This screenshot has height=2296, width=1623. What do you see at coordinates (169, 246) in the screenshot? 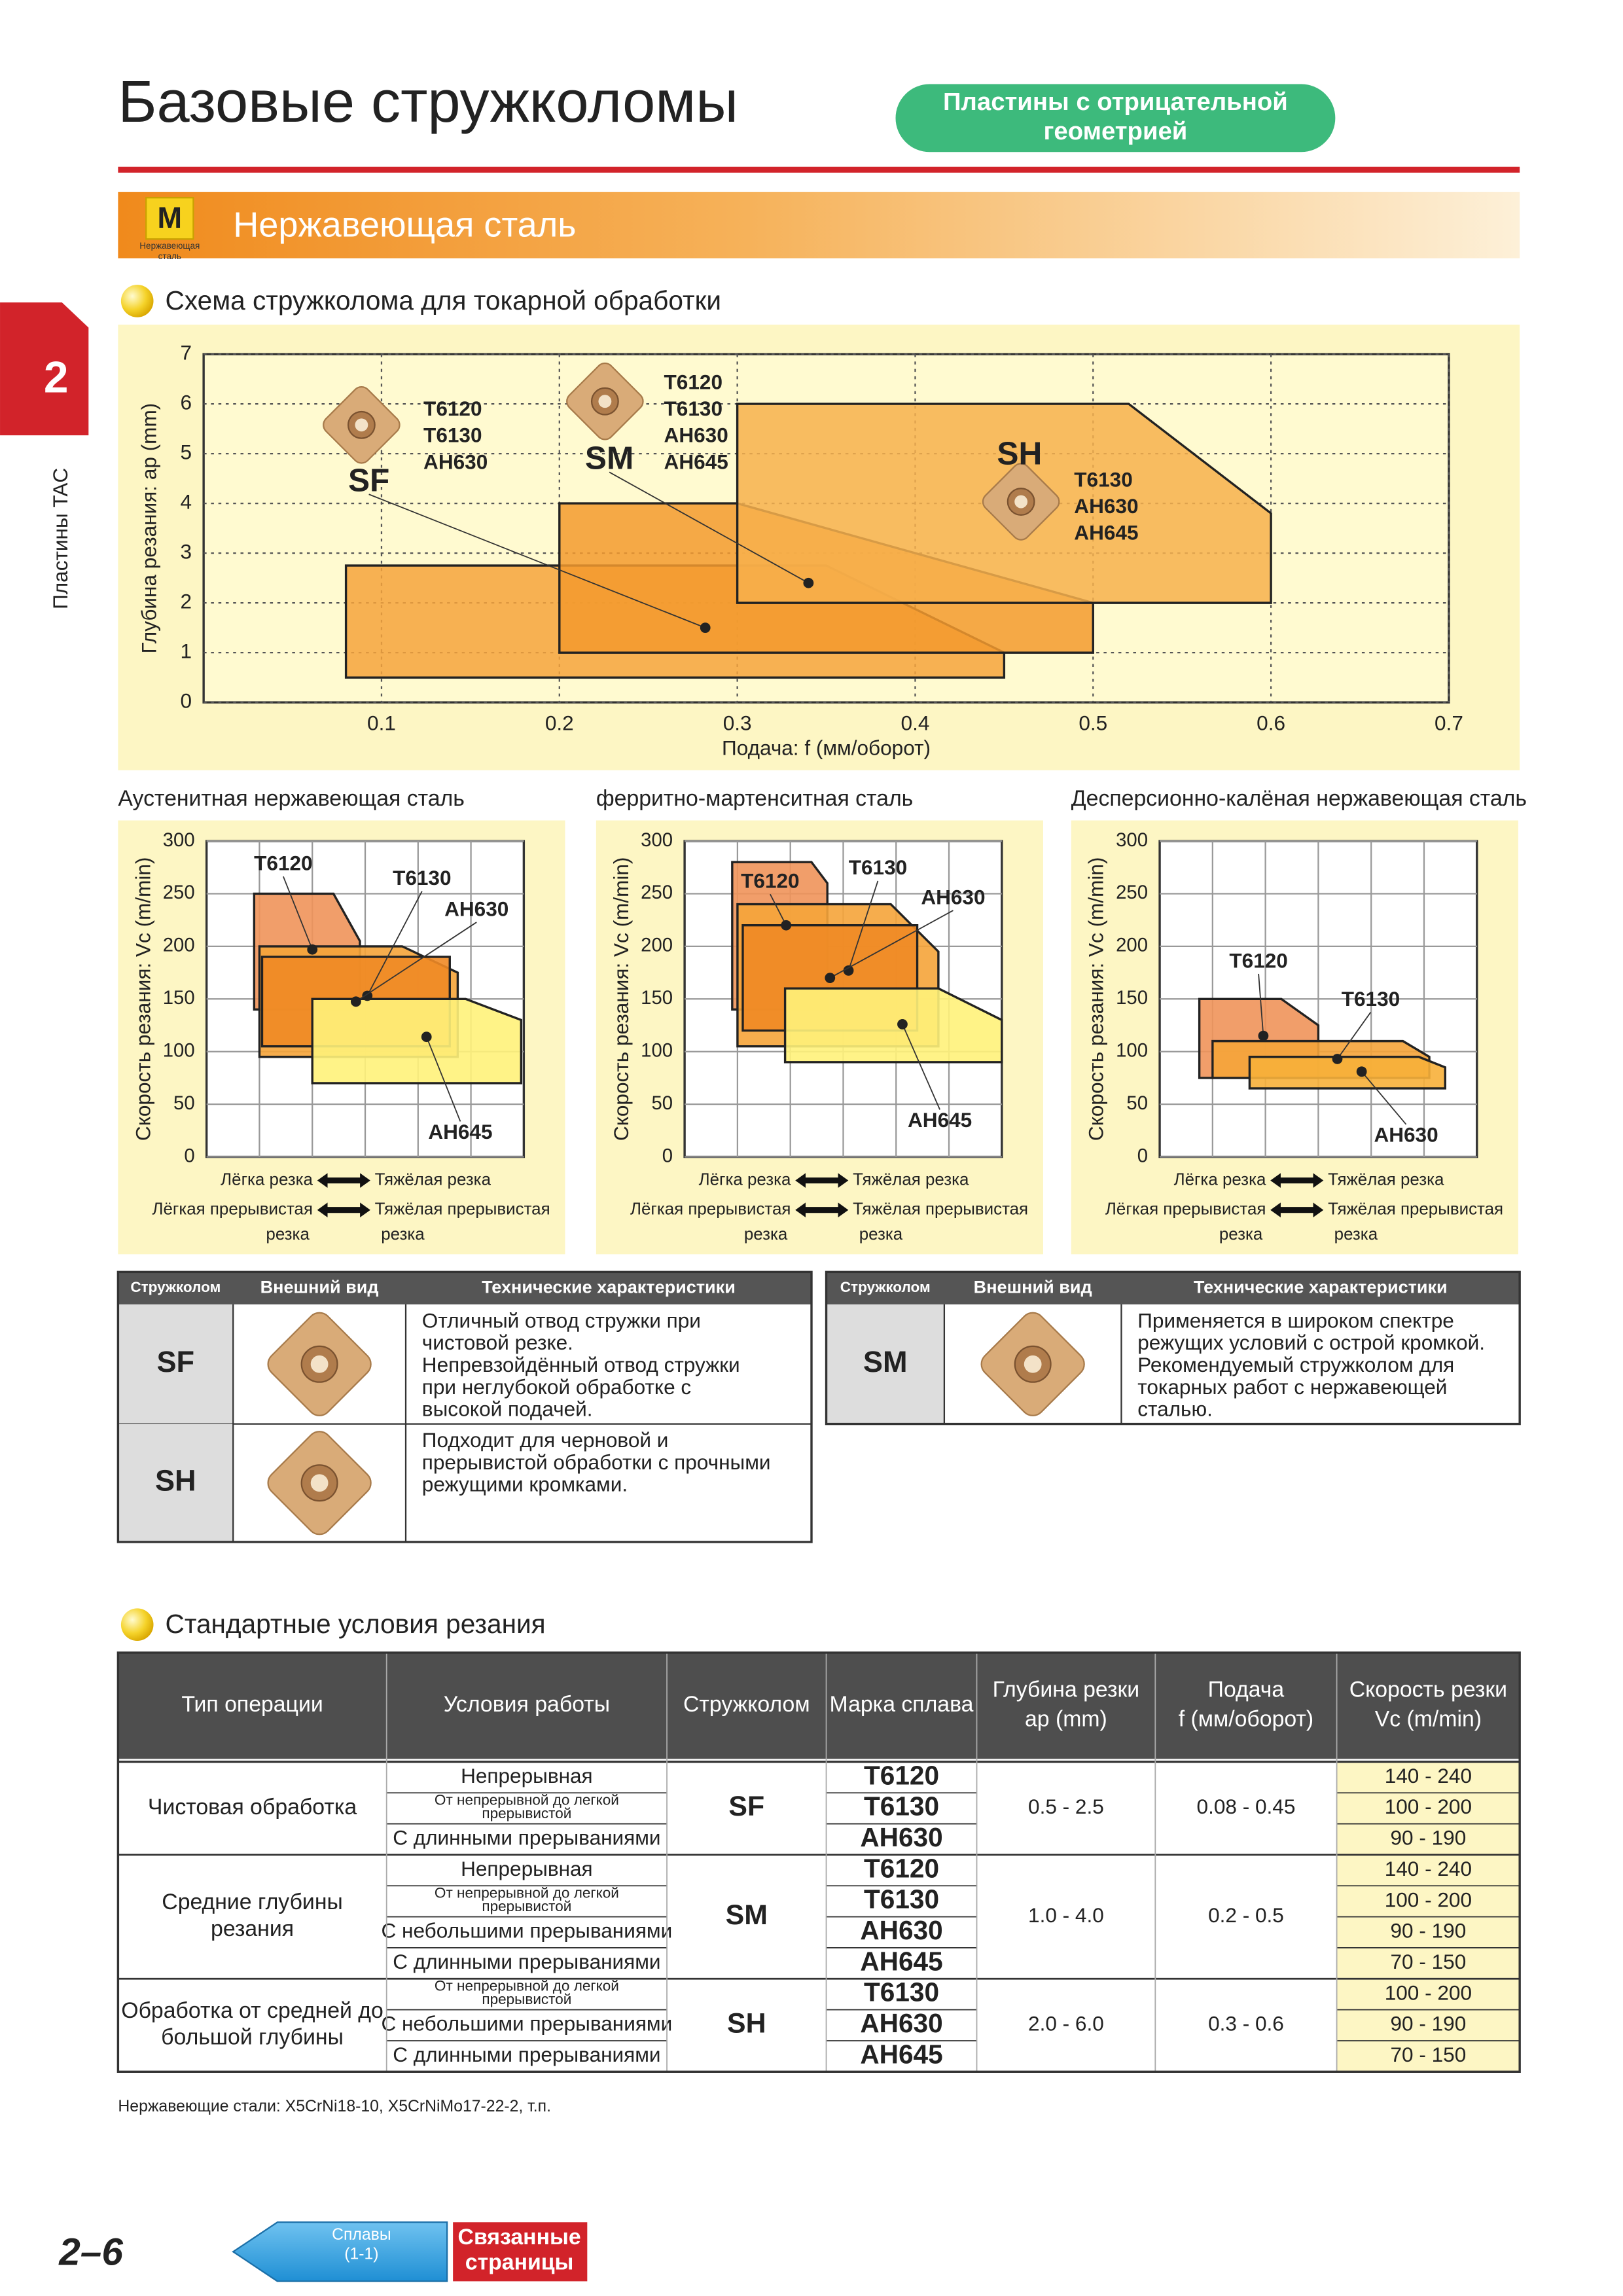
I see `section-icon-caption: Нержавеющая` at bounding box center [169, 246].